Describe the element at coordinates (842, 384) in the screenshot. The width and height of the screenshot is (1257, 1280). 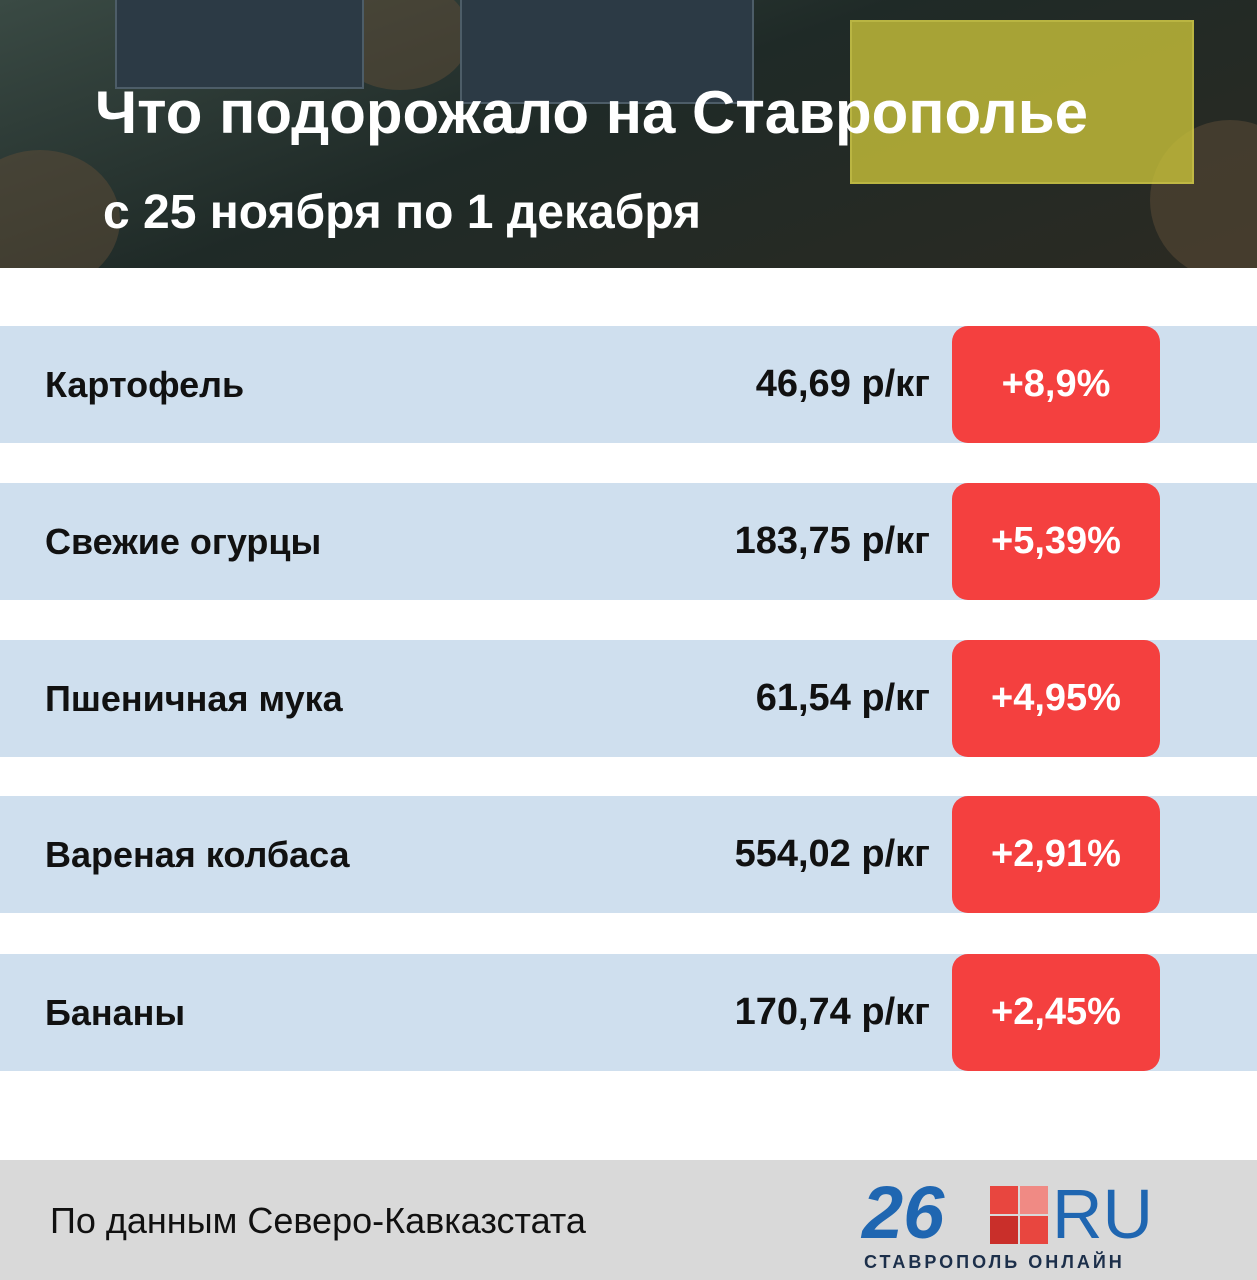
I see `price: 46,69 р/кг` at that location.